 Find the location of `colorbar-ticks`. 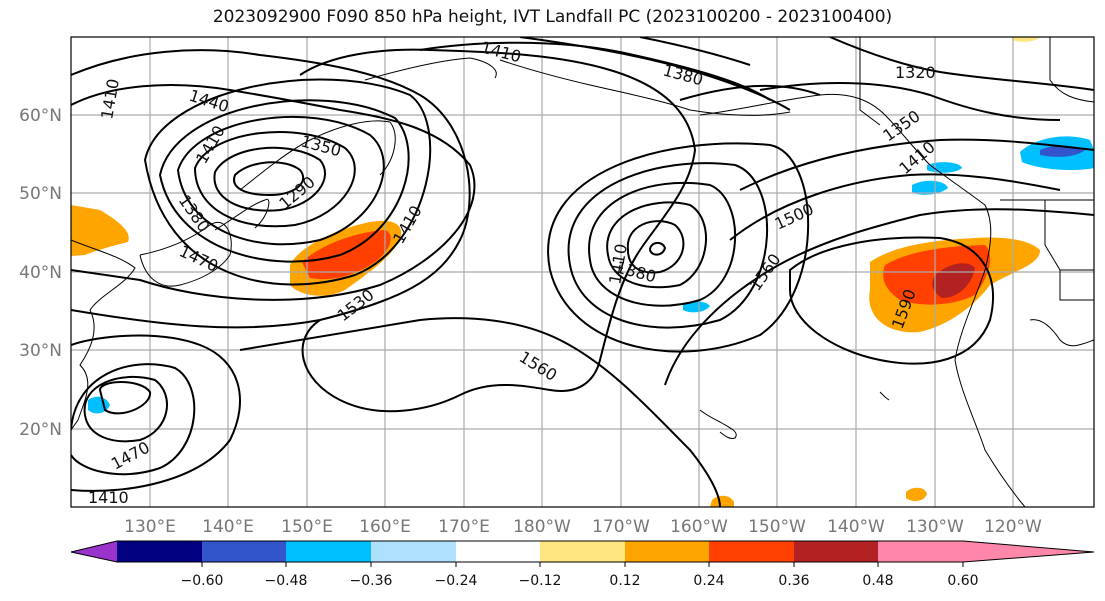

colorbar-ticks is located at coordinates (582, 564).